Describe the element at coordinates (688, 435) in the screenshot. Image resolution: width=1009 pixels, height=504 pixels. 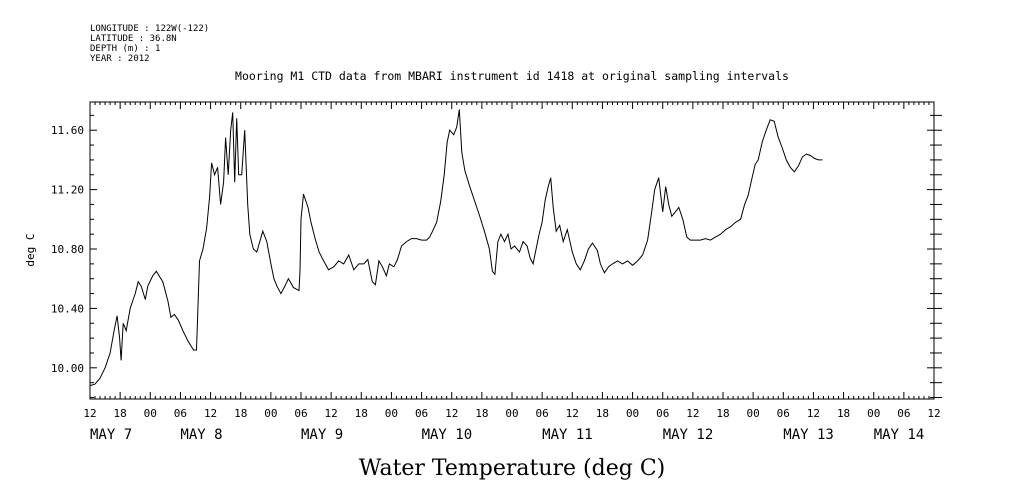
I see `month-label: MAY 12` at that location.